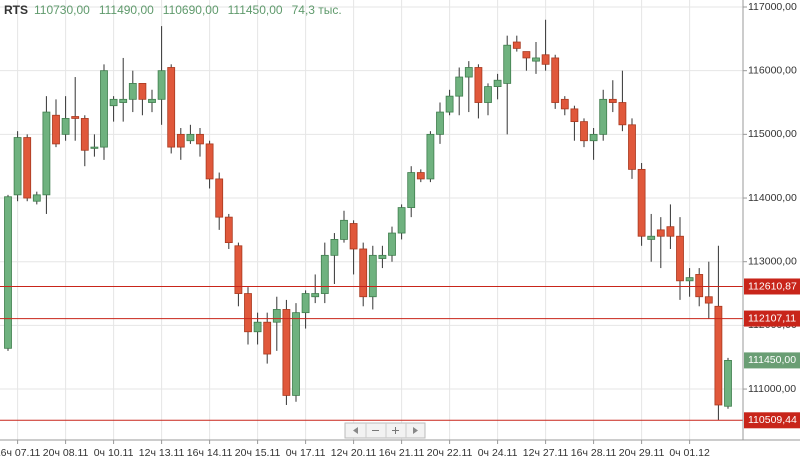  I want to click on header-value: 111490,00, so click(126, 10).